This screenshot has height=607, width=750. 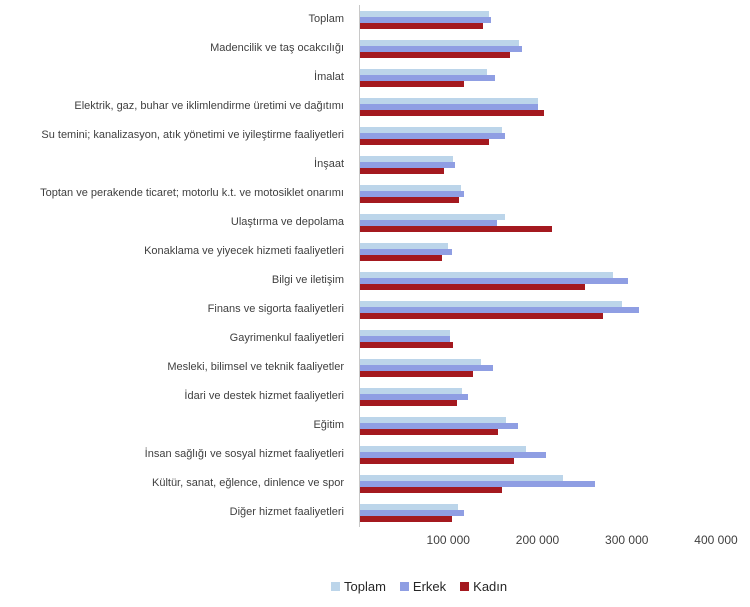 I want to click on x-axis: 100 000 200 000 300 000 400 000, so click(x=548, y=541).